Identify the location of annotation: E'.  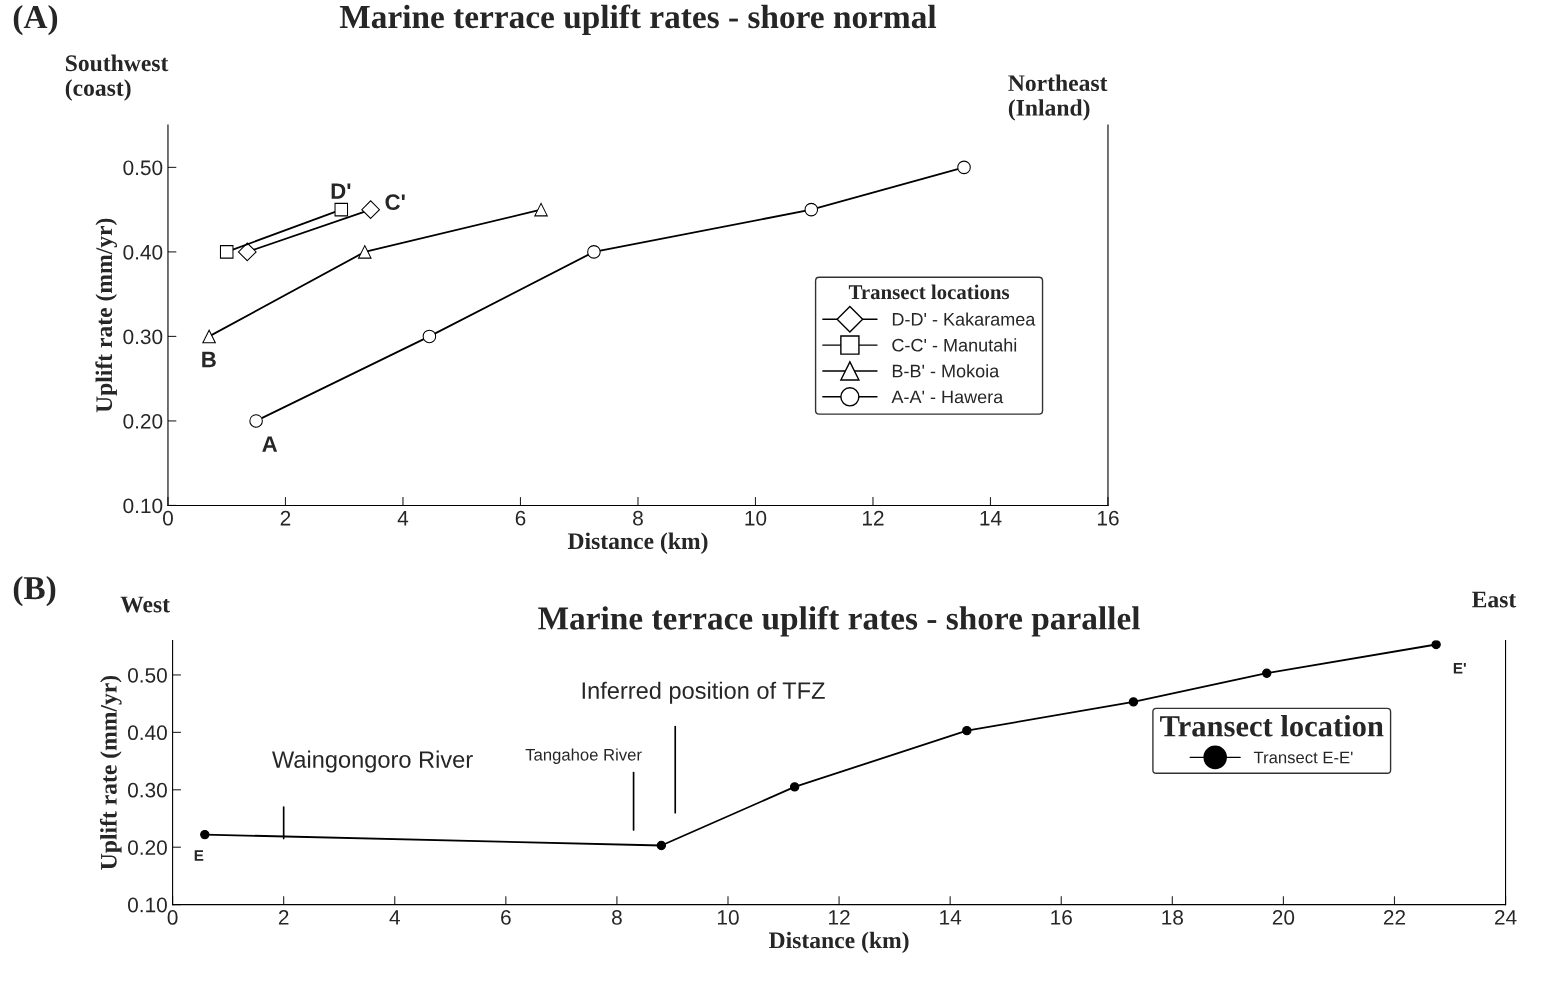
(1459, 668).